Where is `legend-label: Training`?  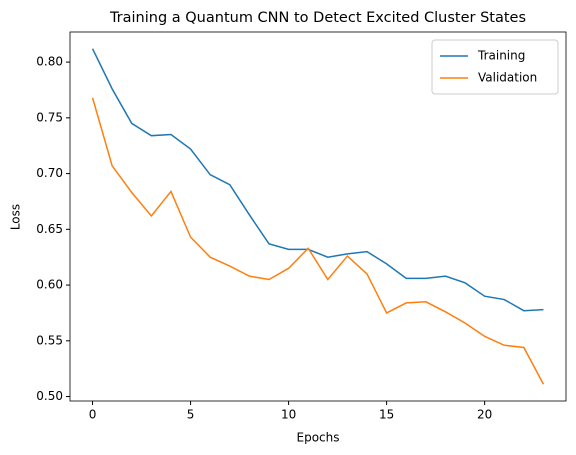
legend-label: Training is located at coordinates (501, 56).